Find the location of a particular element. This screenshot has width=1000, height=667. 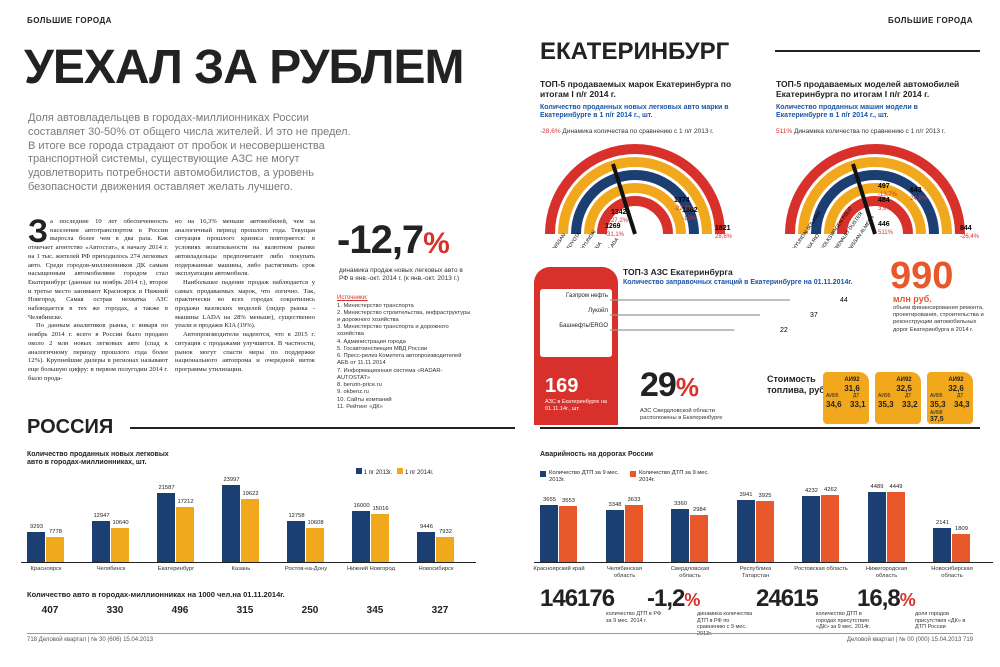

fuel-can is located at coordinates (950, 398).